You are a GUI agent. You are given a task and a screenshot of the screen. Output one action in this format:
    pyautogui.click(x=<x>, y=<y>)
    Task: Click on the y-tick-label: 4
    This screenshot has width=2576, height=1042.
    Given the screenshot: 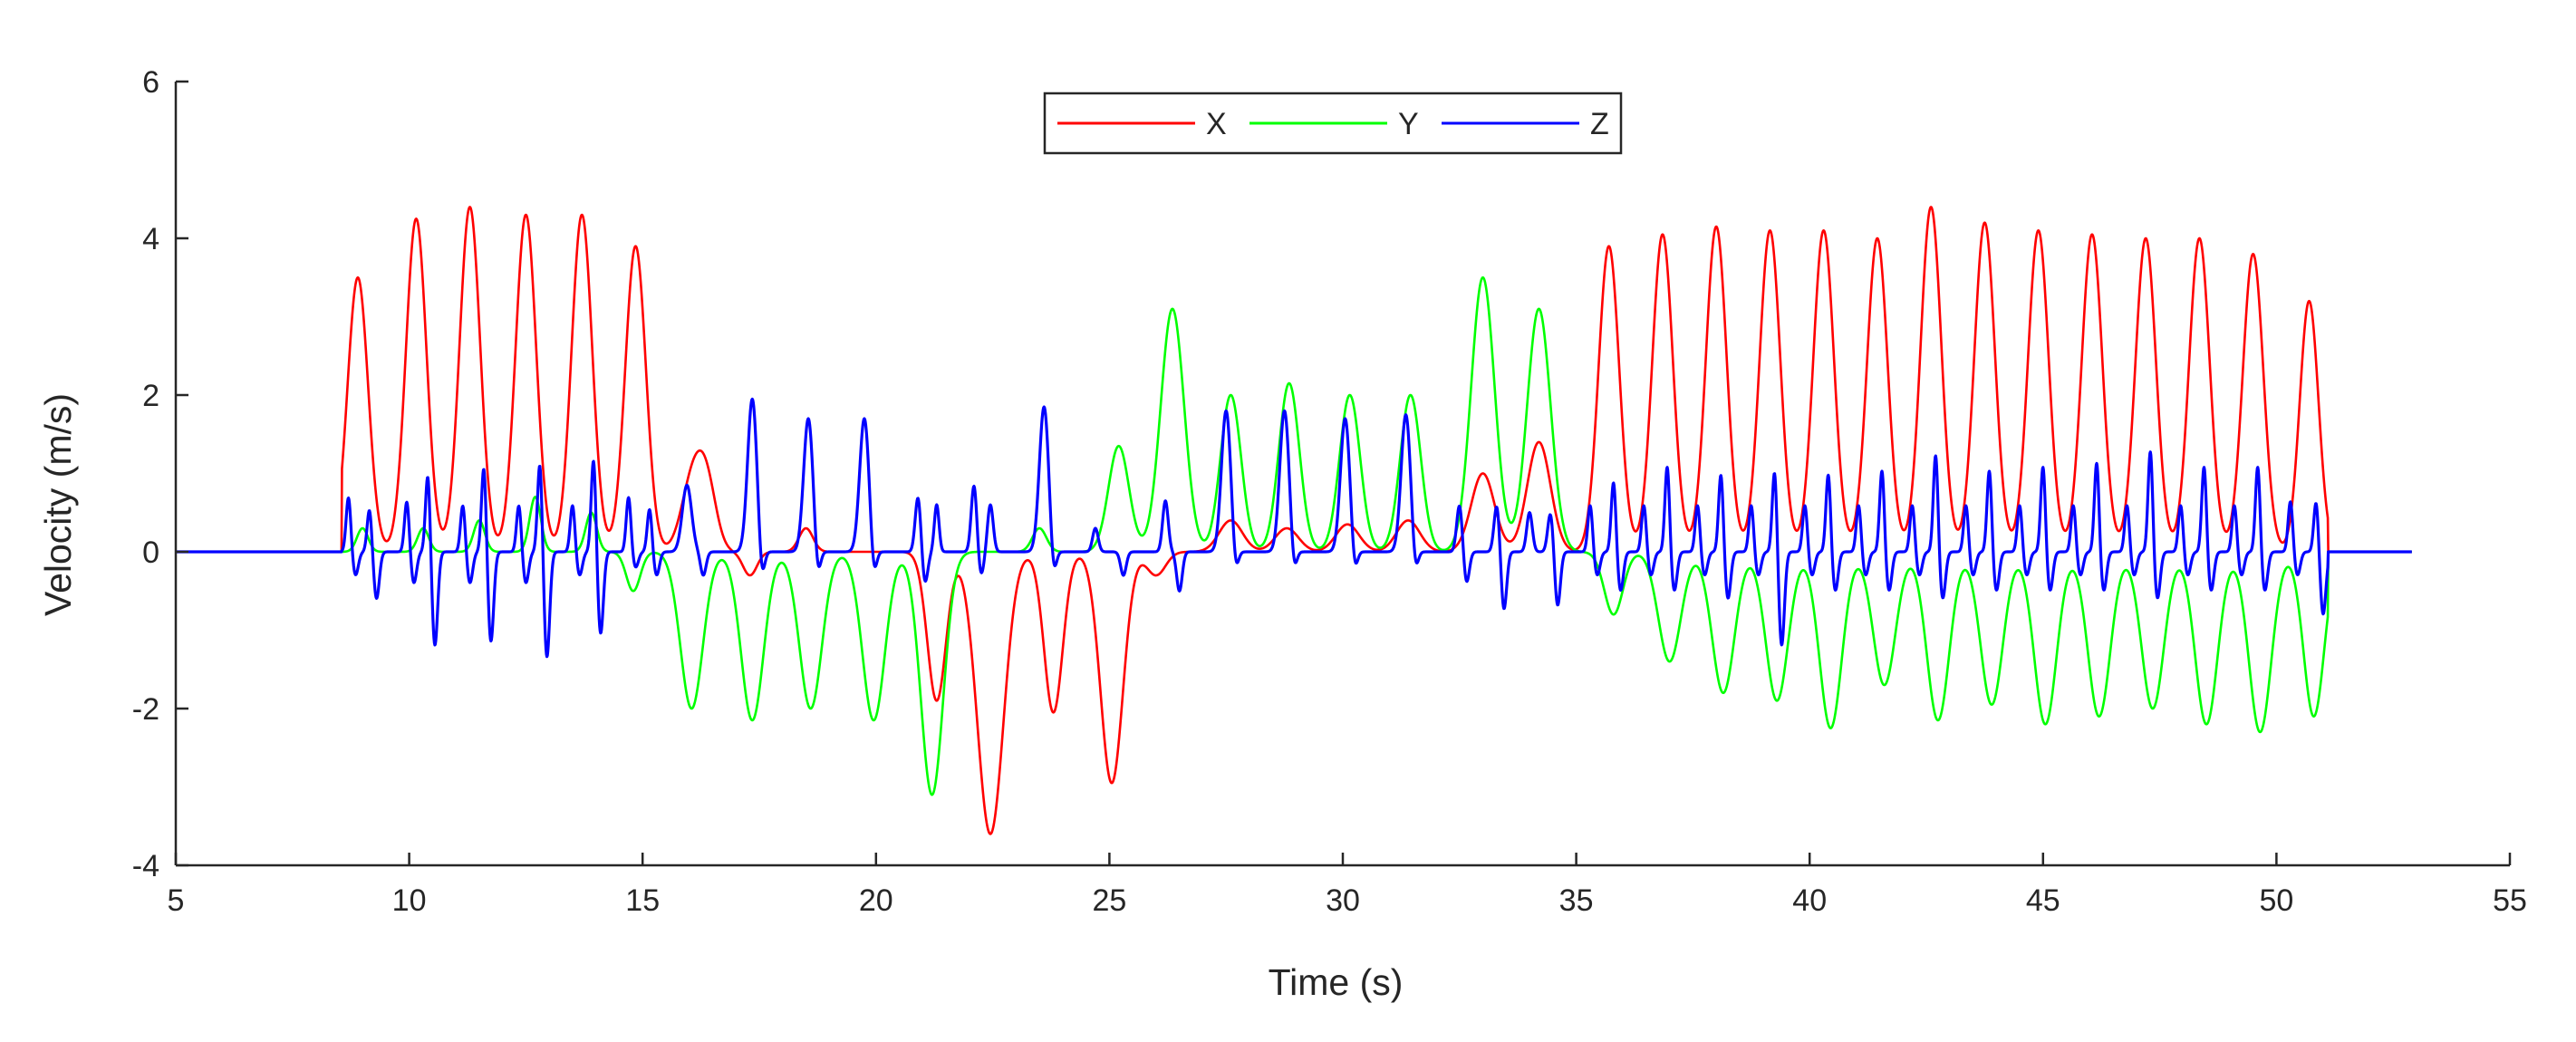 What is the action you would take?
    pyautogui.click(x=150, y=239)
    